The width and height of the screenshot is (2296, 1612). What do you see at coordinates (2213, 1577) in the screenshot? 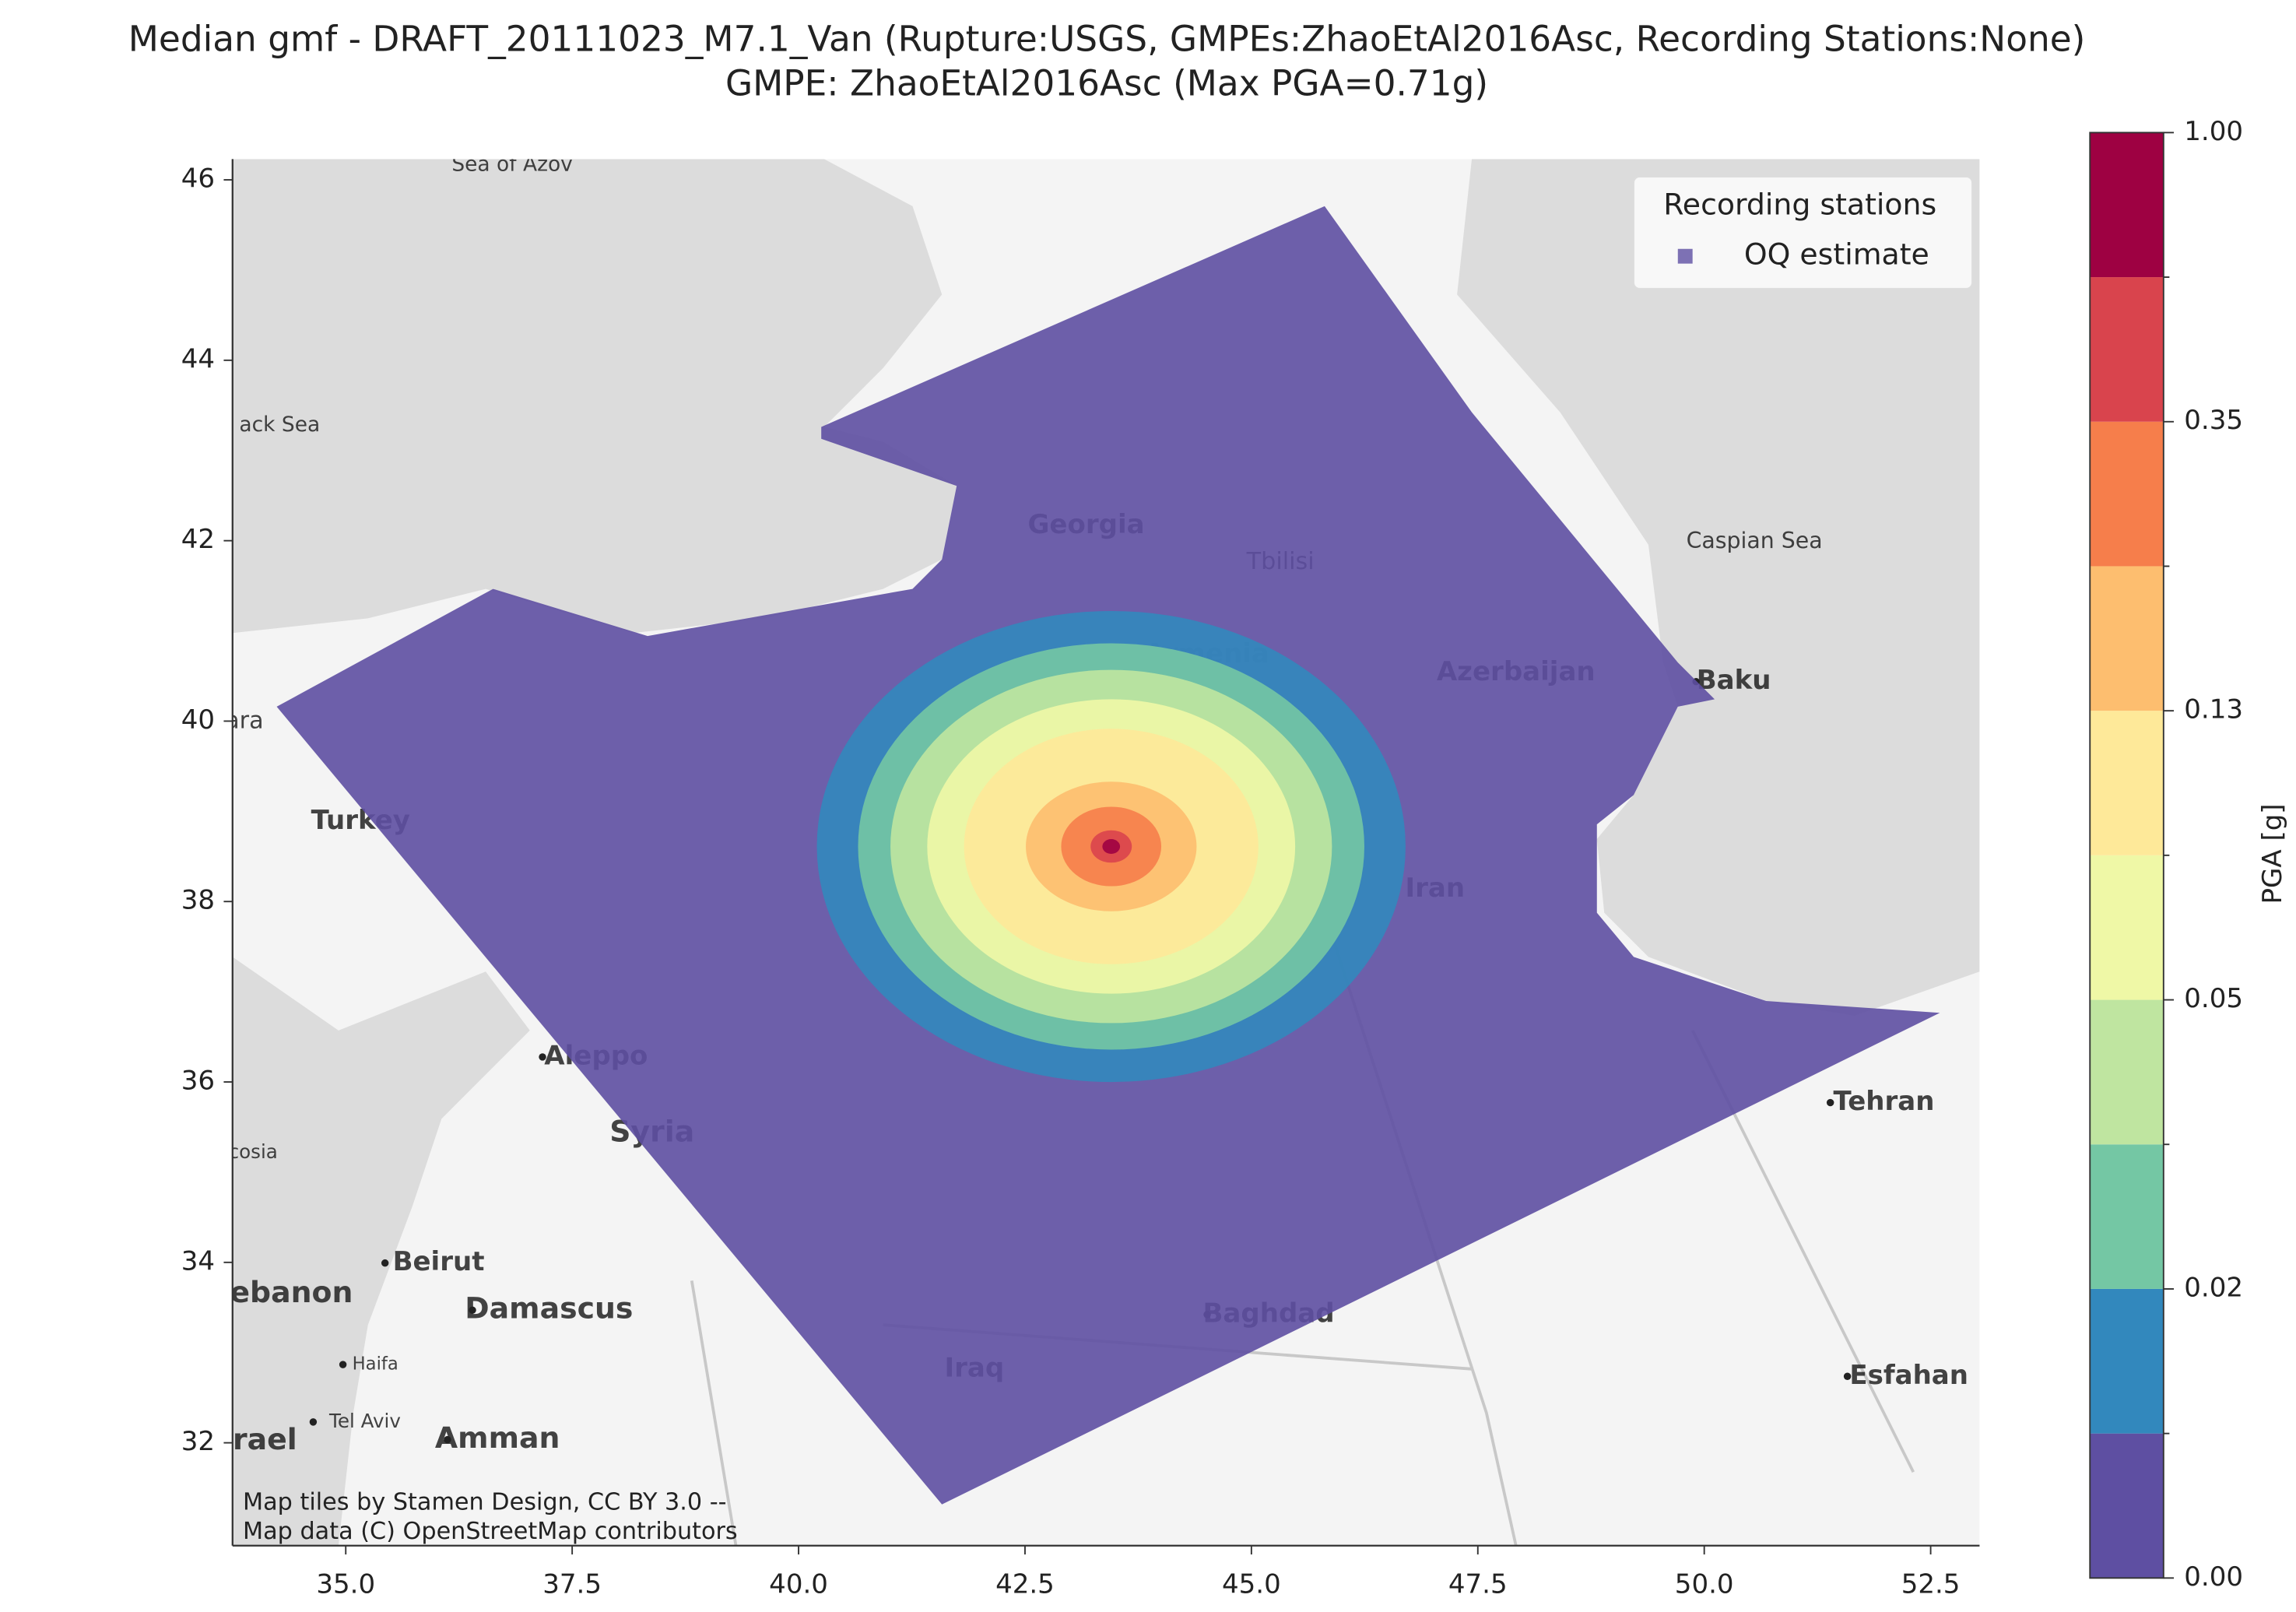
I see `colorbar-tick-label: 0.00` at bounding box center [2213, 1577].